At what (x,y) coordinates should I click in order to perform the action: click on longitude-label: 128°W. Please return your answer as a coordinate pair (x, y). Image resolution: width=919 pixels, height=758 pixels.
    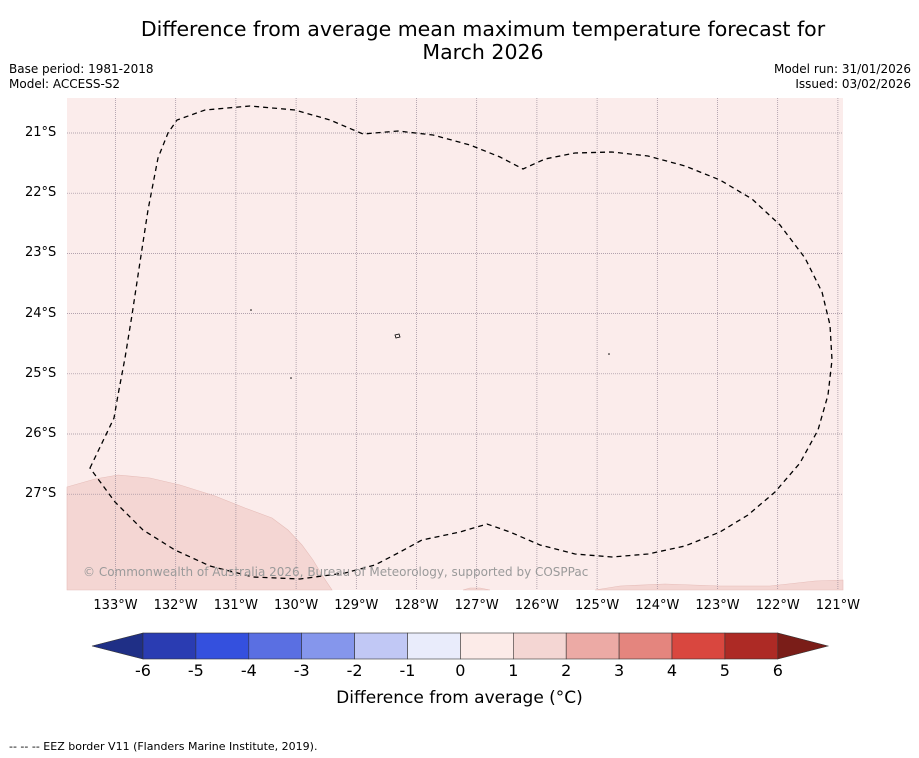
    Looking at the image, I should click on (416, 605).